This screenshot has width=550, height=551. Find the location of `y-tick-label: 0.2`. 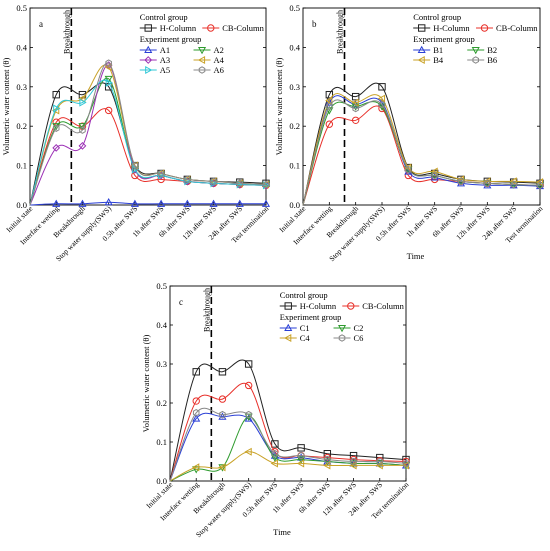

y-tick-label: 0.2 is located at coordinates (161, 403).